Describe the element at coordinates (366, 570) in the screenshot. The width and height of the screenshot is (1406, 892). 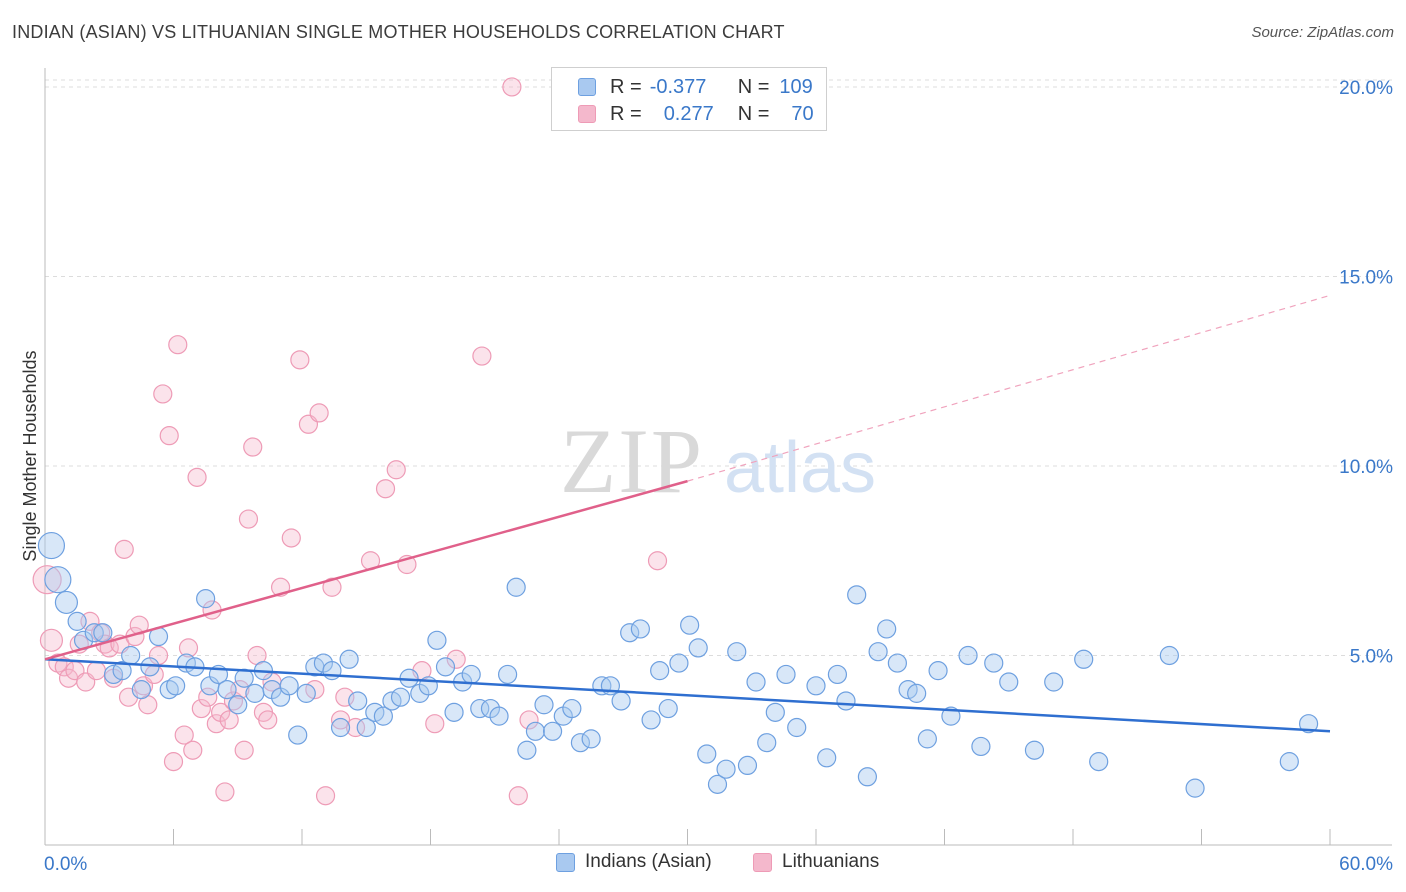
I see `trend-line-lithuanians` at that location.